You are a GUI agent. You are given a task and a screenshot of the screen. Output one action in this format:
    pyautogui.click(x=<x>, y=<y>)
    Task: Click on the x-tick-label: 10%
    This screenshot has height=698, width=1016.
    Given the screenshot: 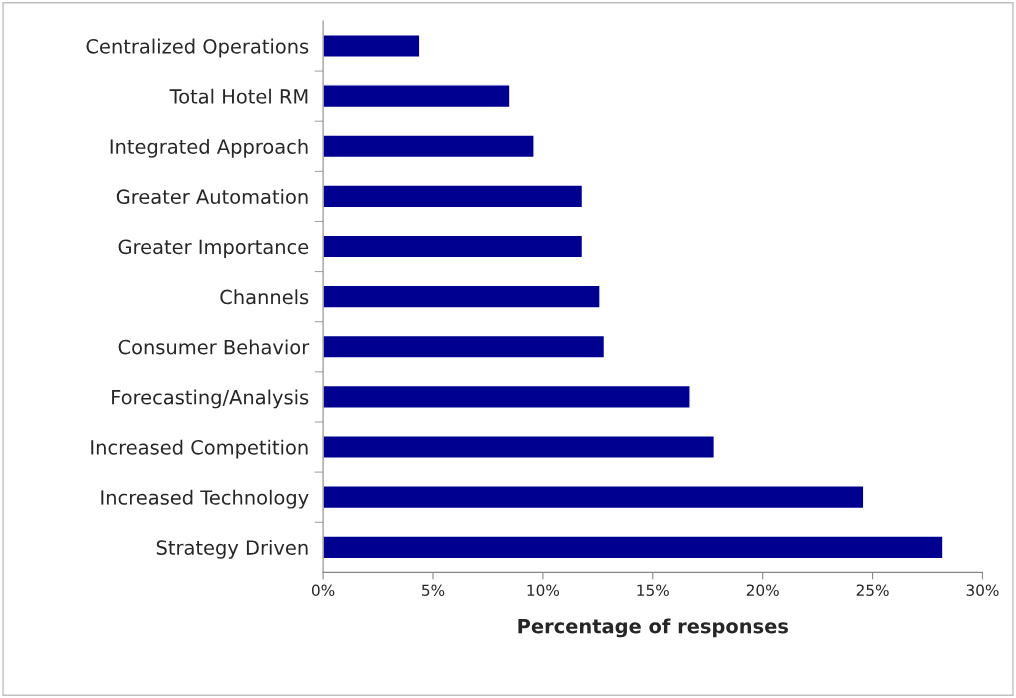 What is the action you would take?
    pyautogui.click(x=543, y=590)
    